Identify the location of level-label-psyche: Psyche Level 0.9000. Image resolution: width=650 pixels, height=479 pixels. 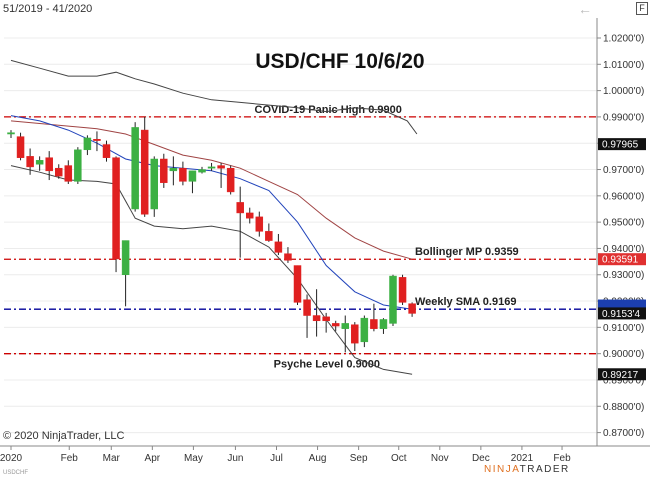
(327, 365).